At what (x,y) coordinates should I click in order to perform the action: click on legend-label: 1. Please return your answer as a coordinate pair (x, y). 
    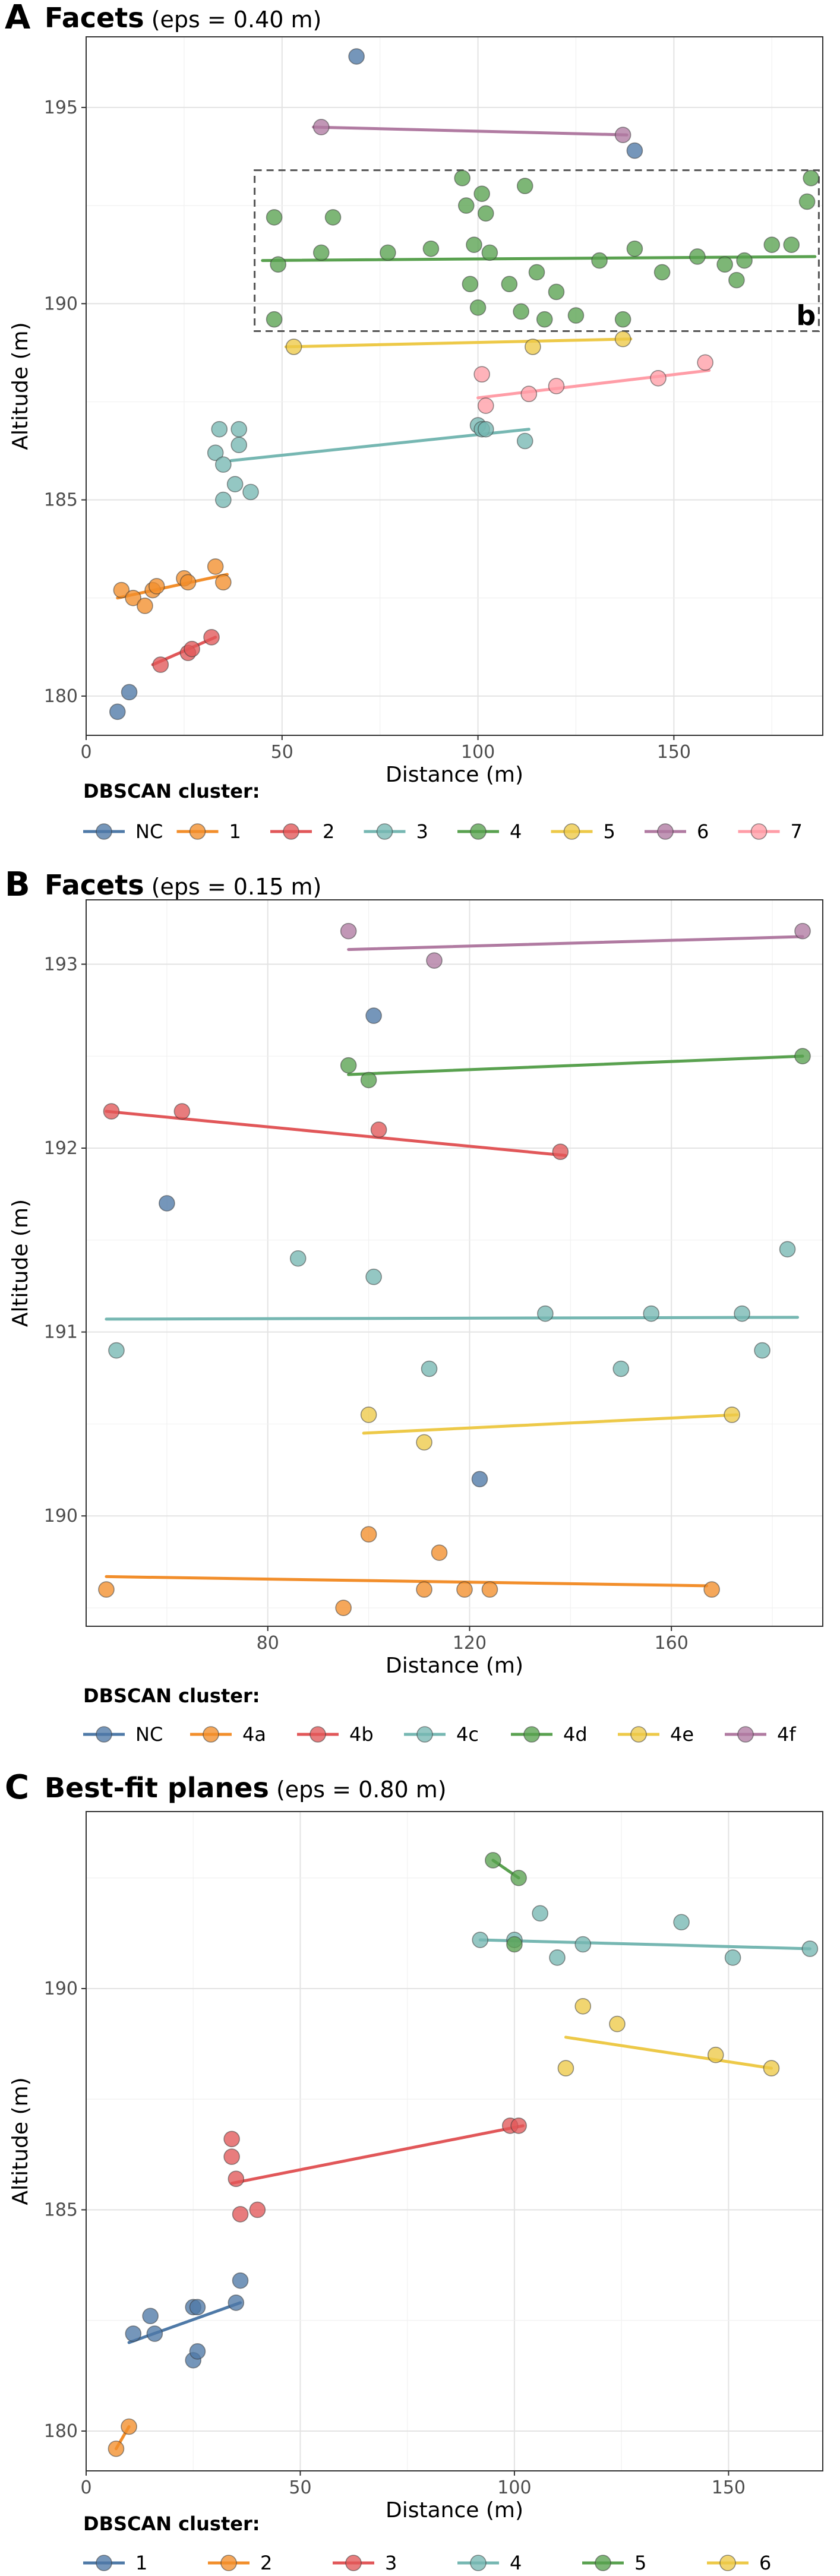
    Looking at the image, I should click on (141, 2563).